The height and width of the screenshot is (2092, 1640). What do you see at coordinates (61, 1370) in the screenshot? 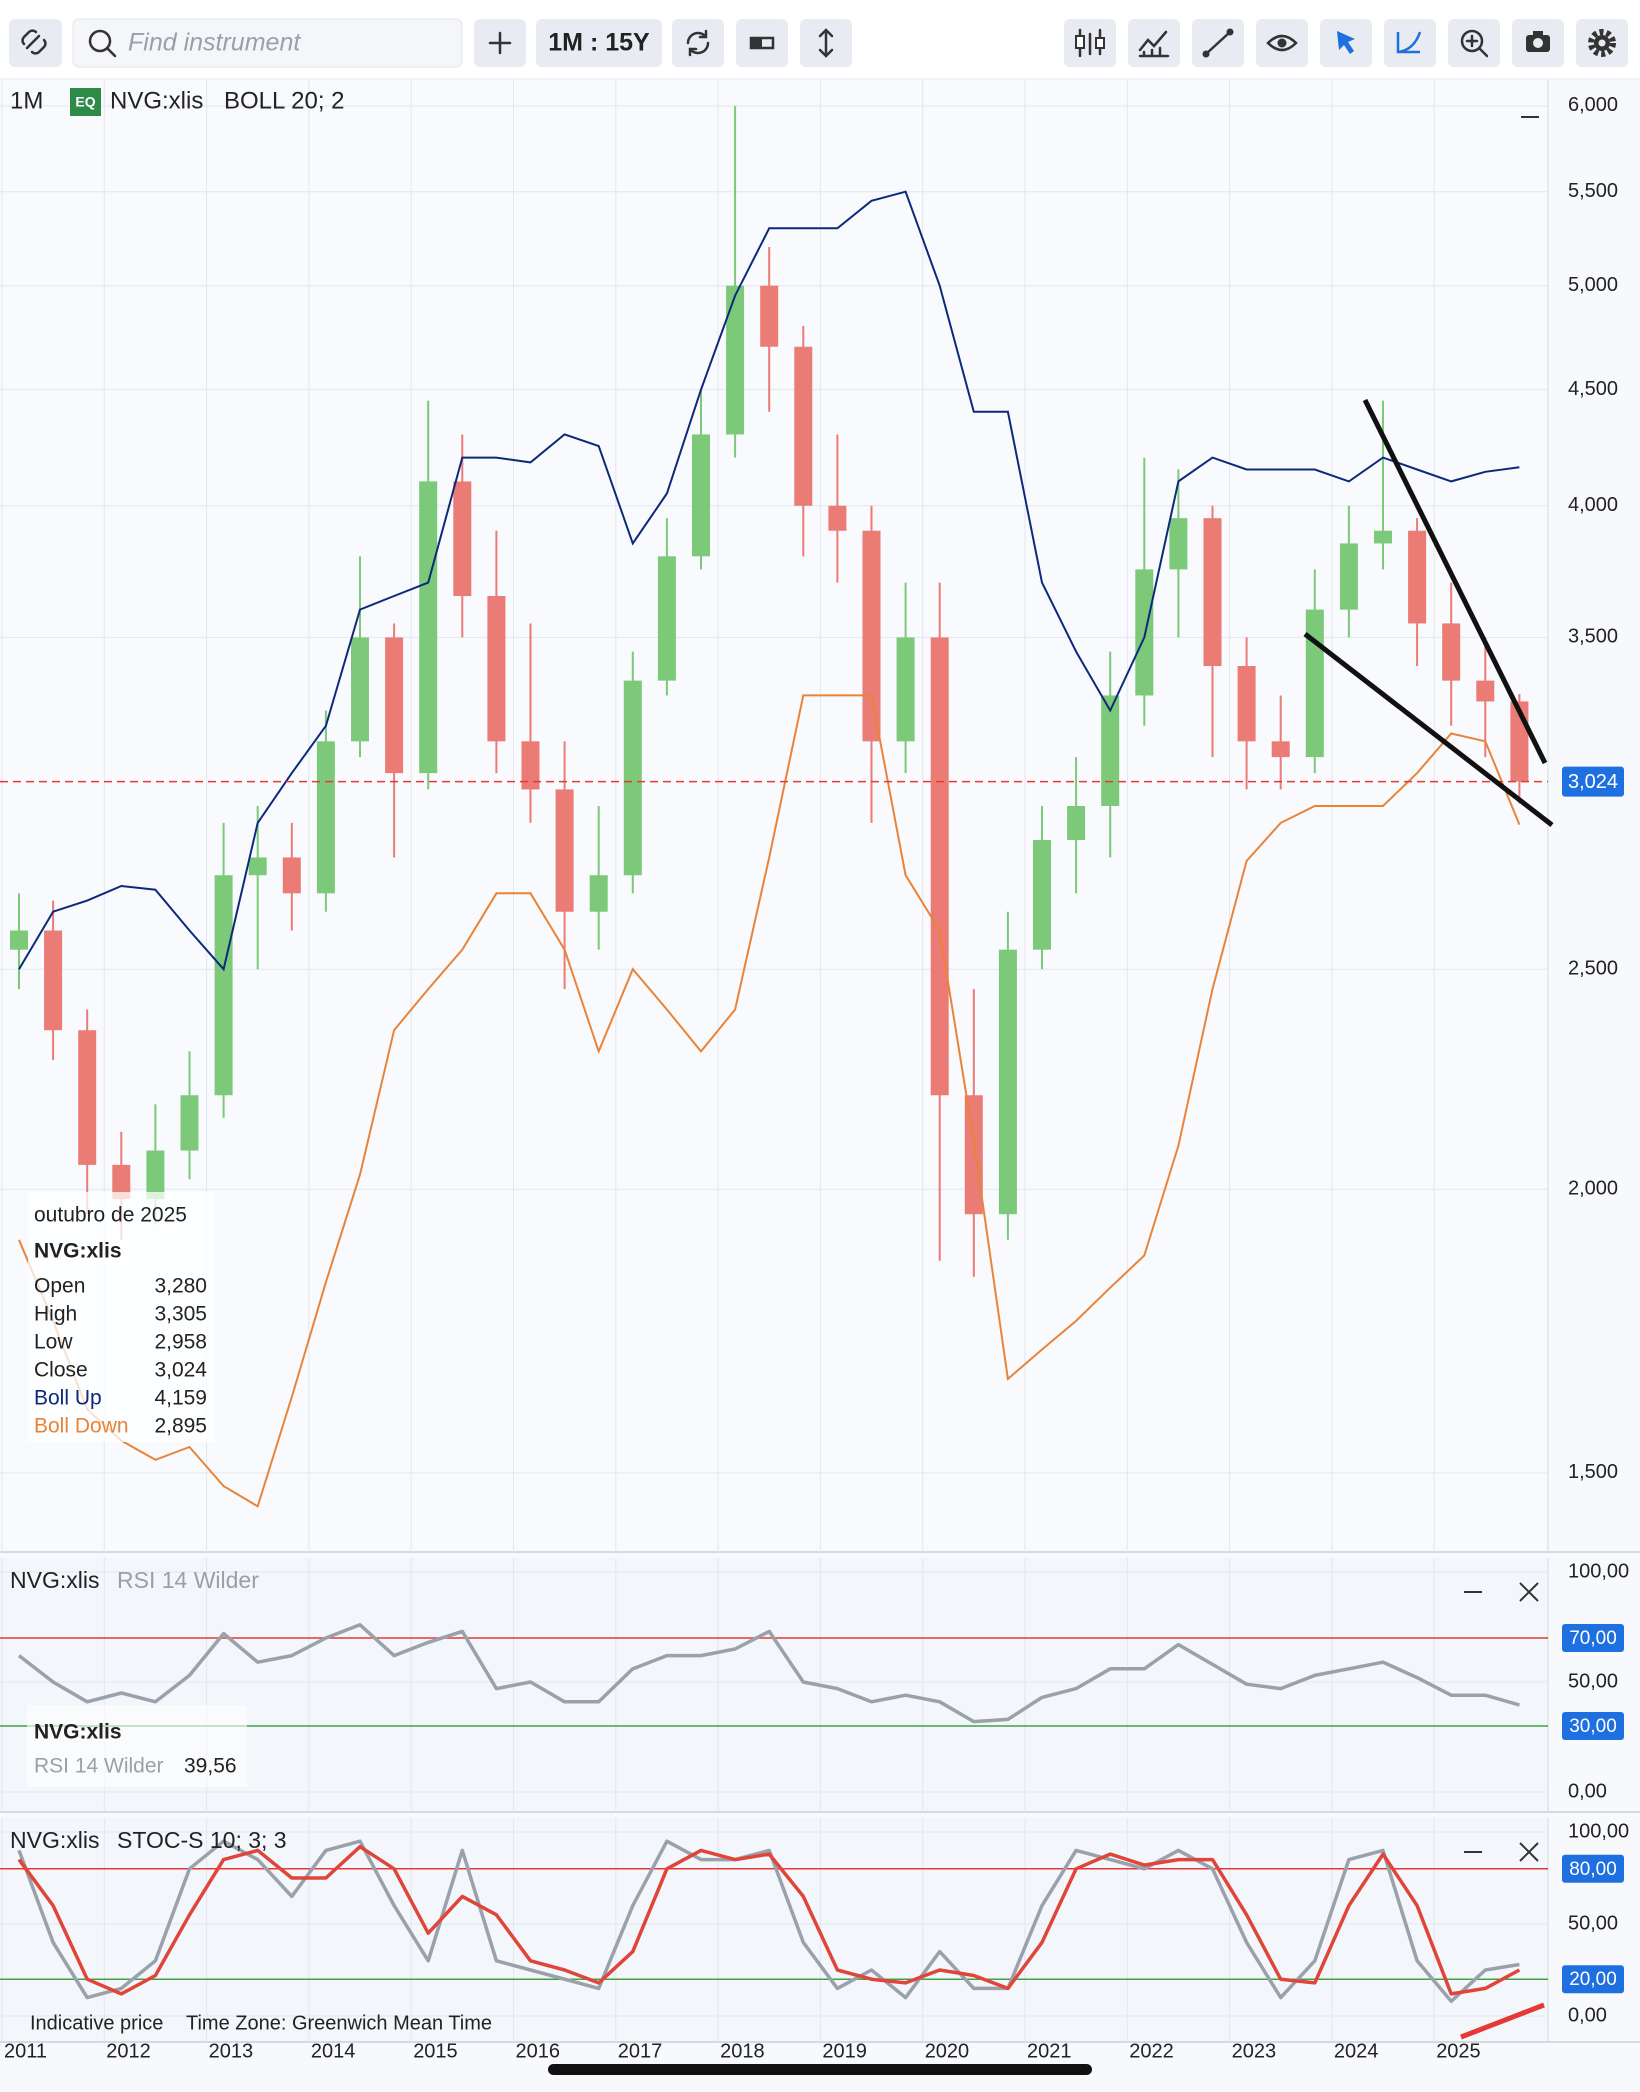
I see `info-label: Close` at bounding box center [61, 1370].